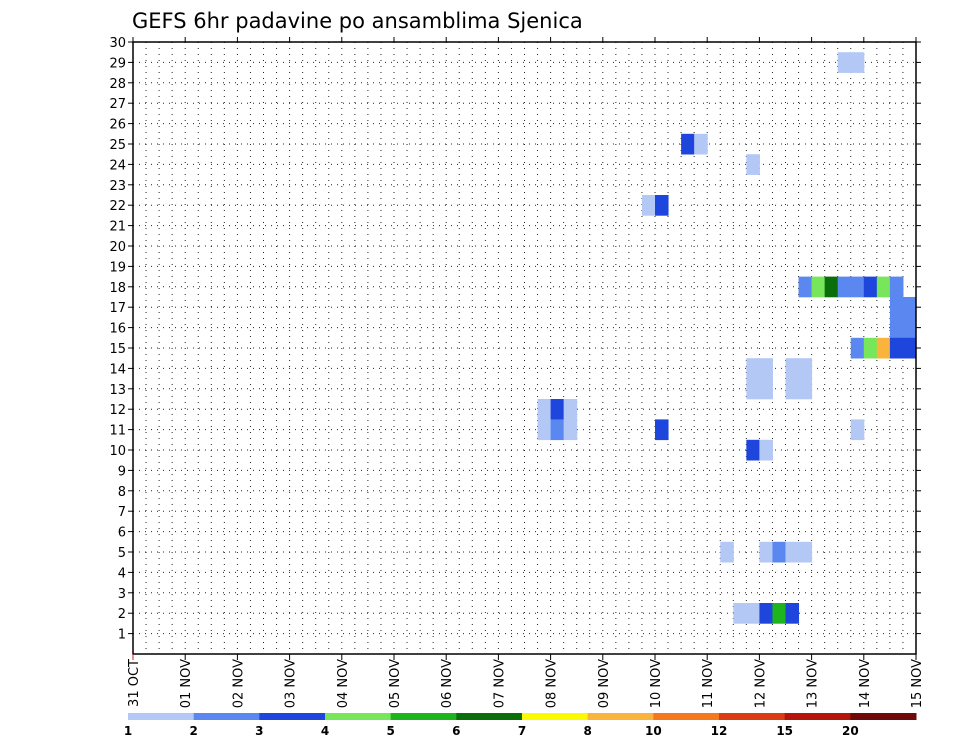 The height and width of the screenshot is (742, 960). Describe the element at coordinates (343, 683) in the screenshot. I see `x-tick-label: 04 NOV` at that location.